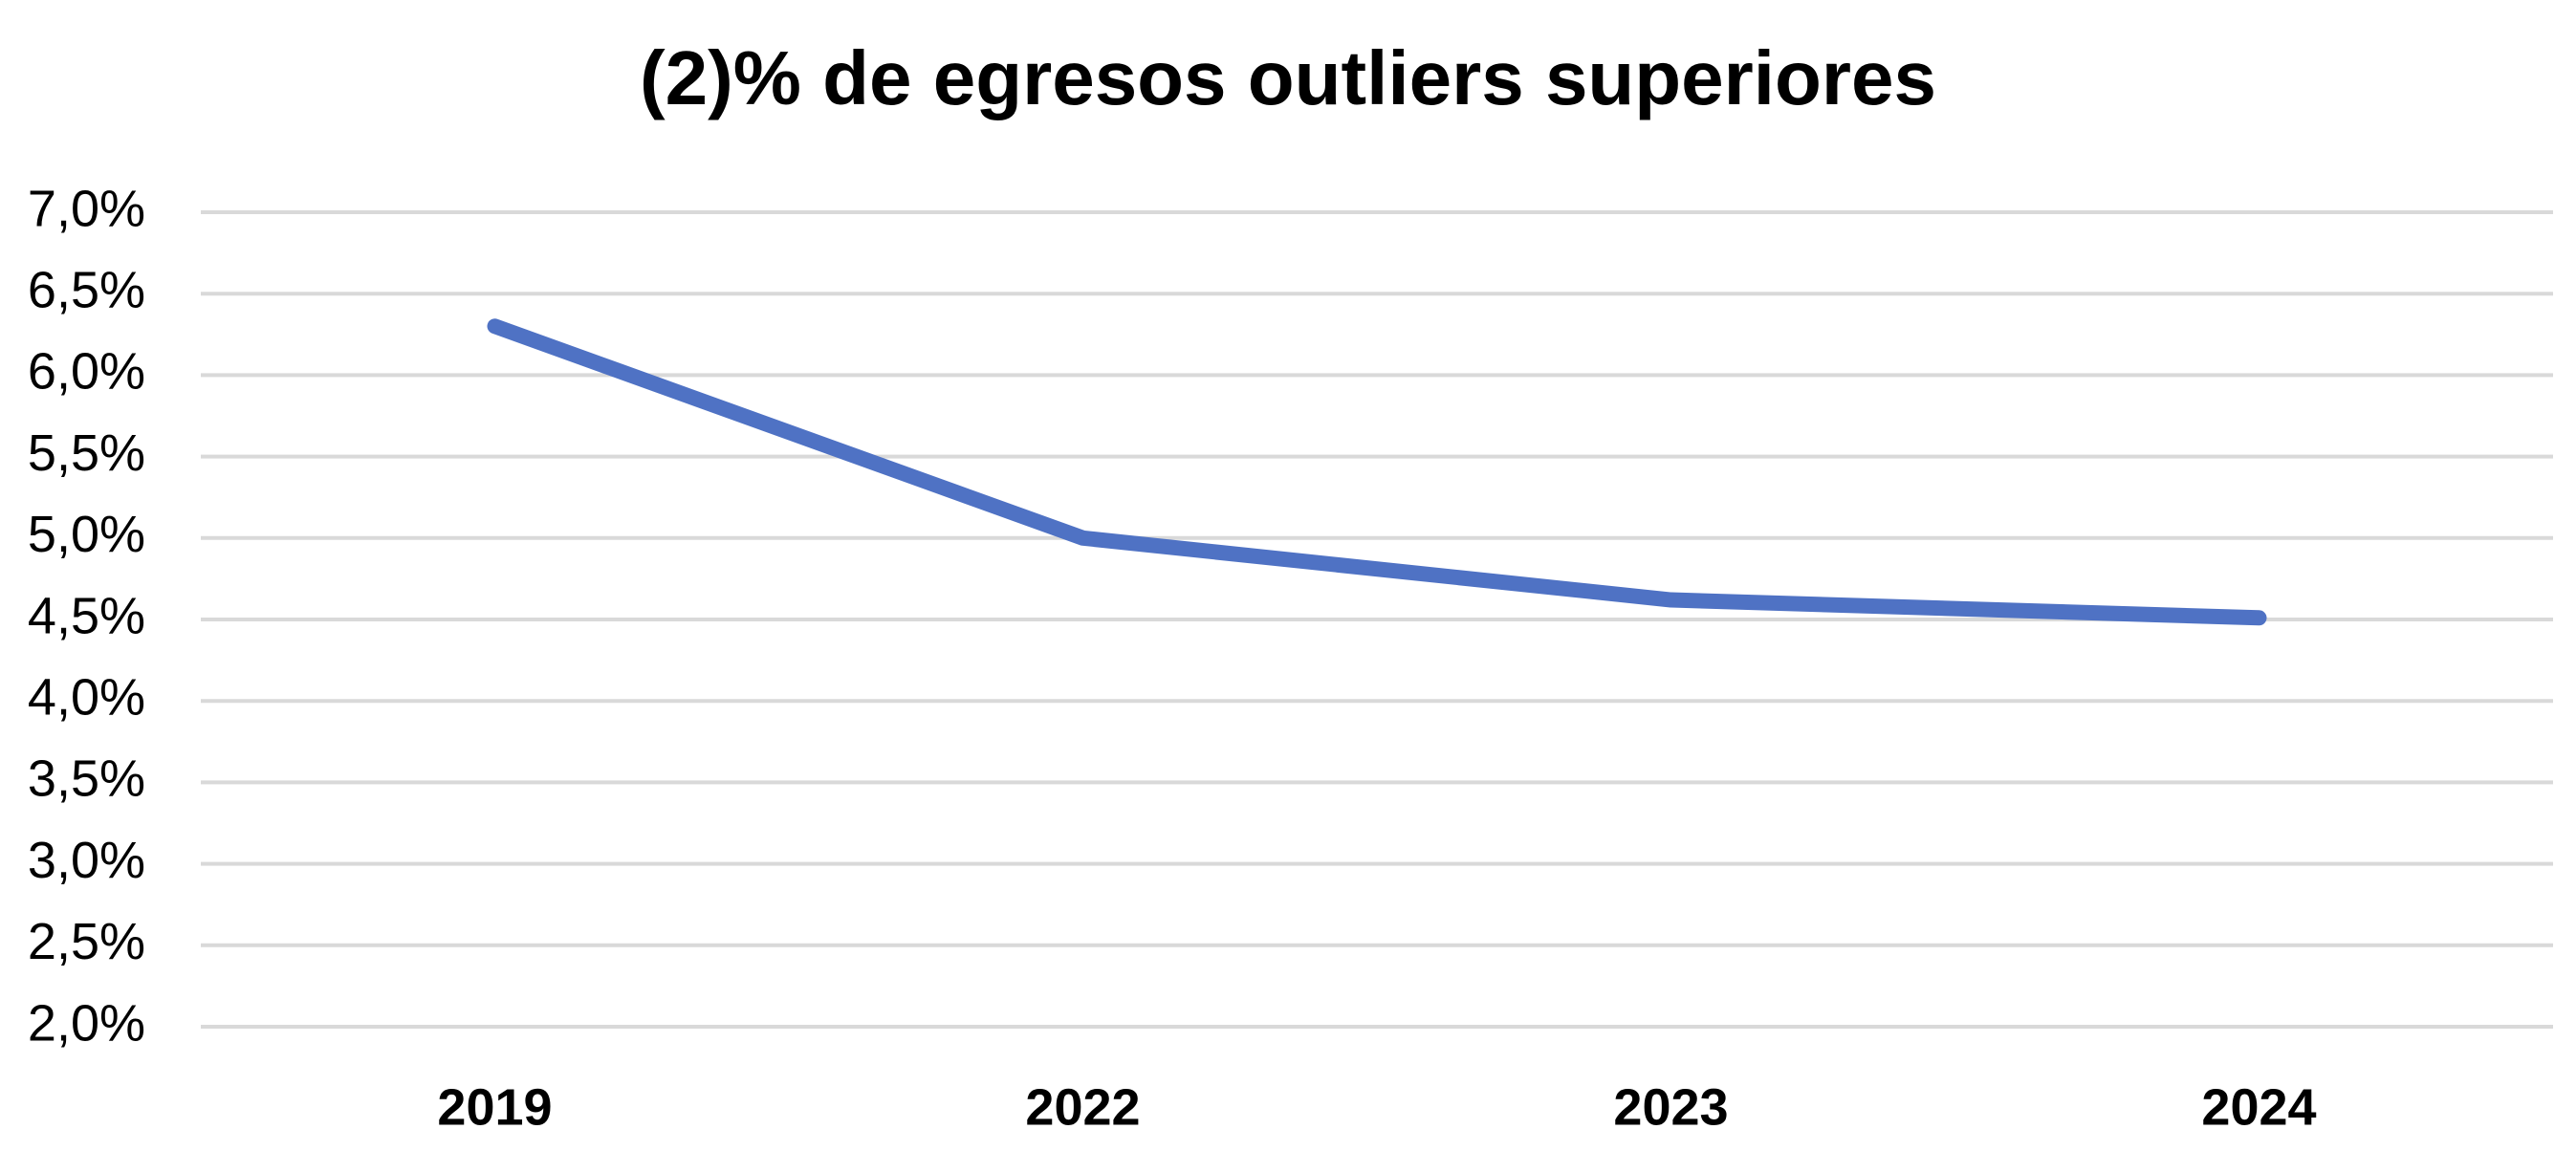 This screenshot has height=1151, width=2576. I want to click on y-tick-label: 5,0%, so click(86, 534).